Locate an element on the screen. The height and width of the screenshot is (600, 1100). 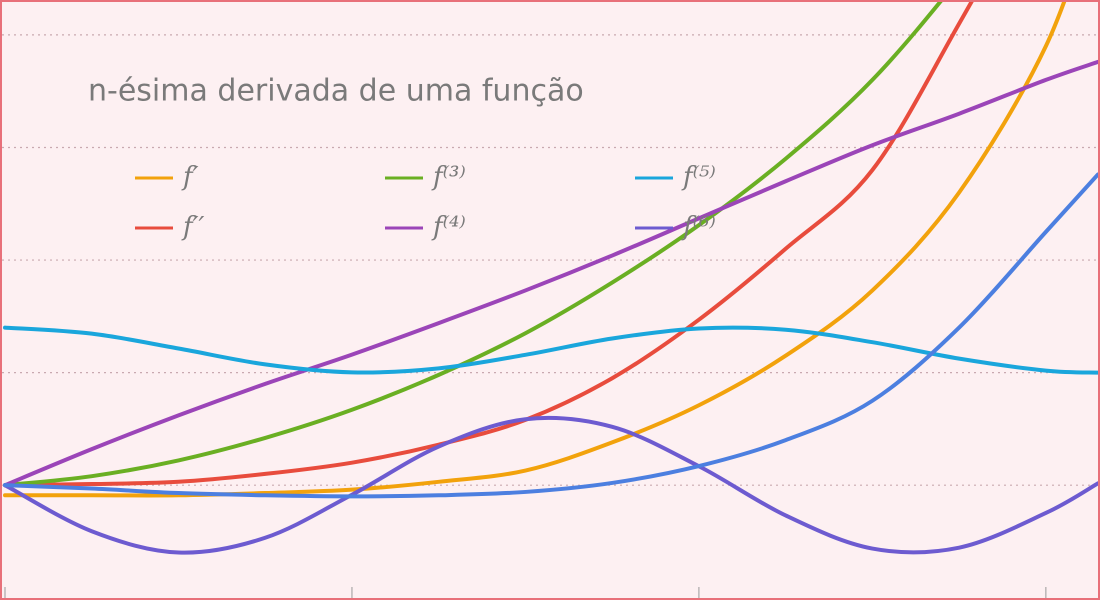
legend-label: f⁽⁶⁾ is located at coordinates (698, 227).